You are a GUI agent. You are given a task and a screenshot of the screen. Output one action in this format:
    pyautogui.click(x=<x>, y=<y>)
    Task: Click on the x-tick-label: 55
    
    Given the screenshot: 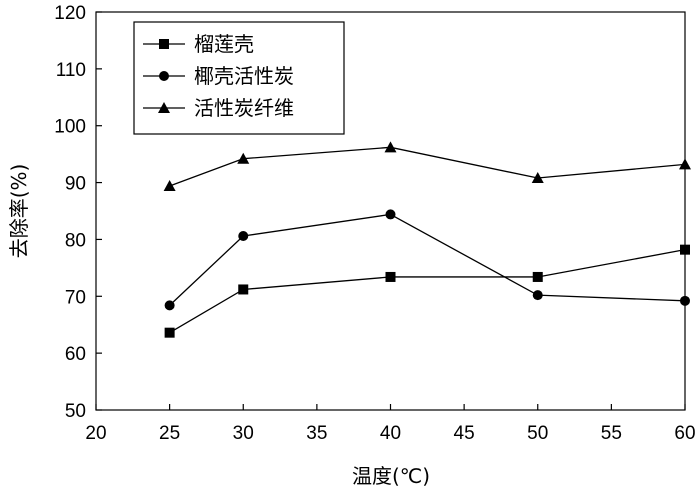 What is the action you would take?
    pyautogui.click(x=611, y=433)
    